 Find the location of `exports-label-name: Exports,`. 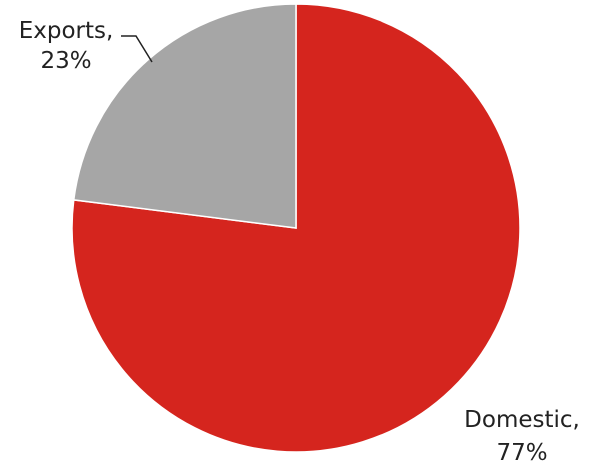

exports-label-name: Exports, is located at coordinates (66, 31).